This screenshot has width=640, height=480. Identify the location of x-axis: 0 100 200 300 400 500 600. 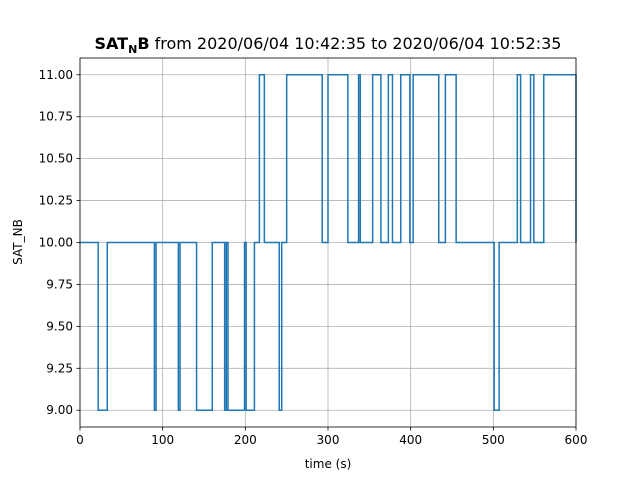
(331, 437).